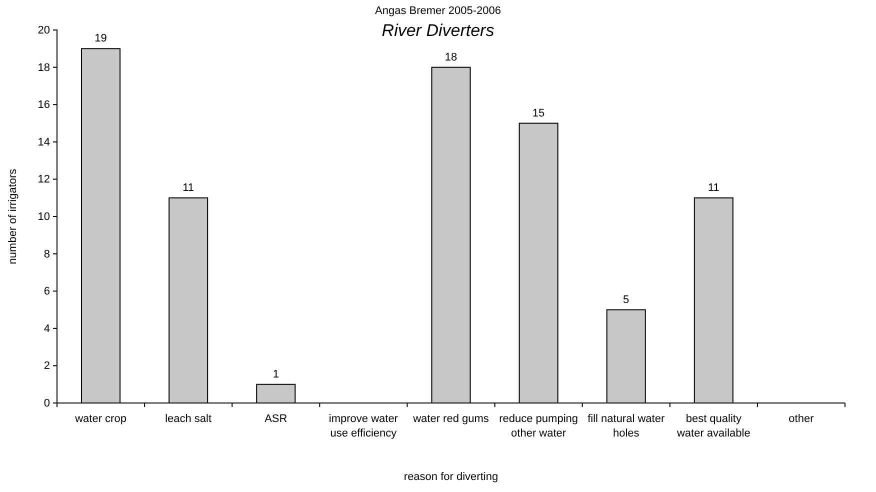 Image resolution: width=876 pixels, height=492 pixels. What do you see at coordinates (538, 113) in the screenshot?
I see `data-label: 15` at bounding box center [538, 113].